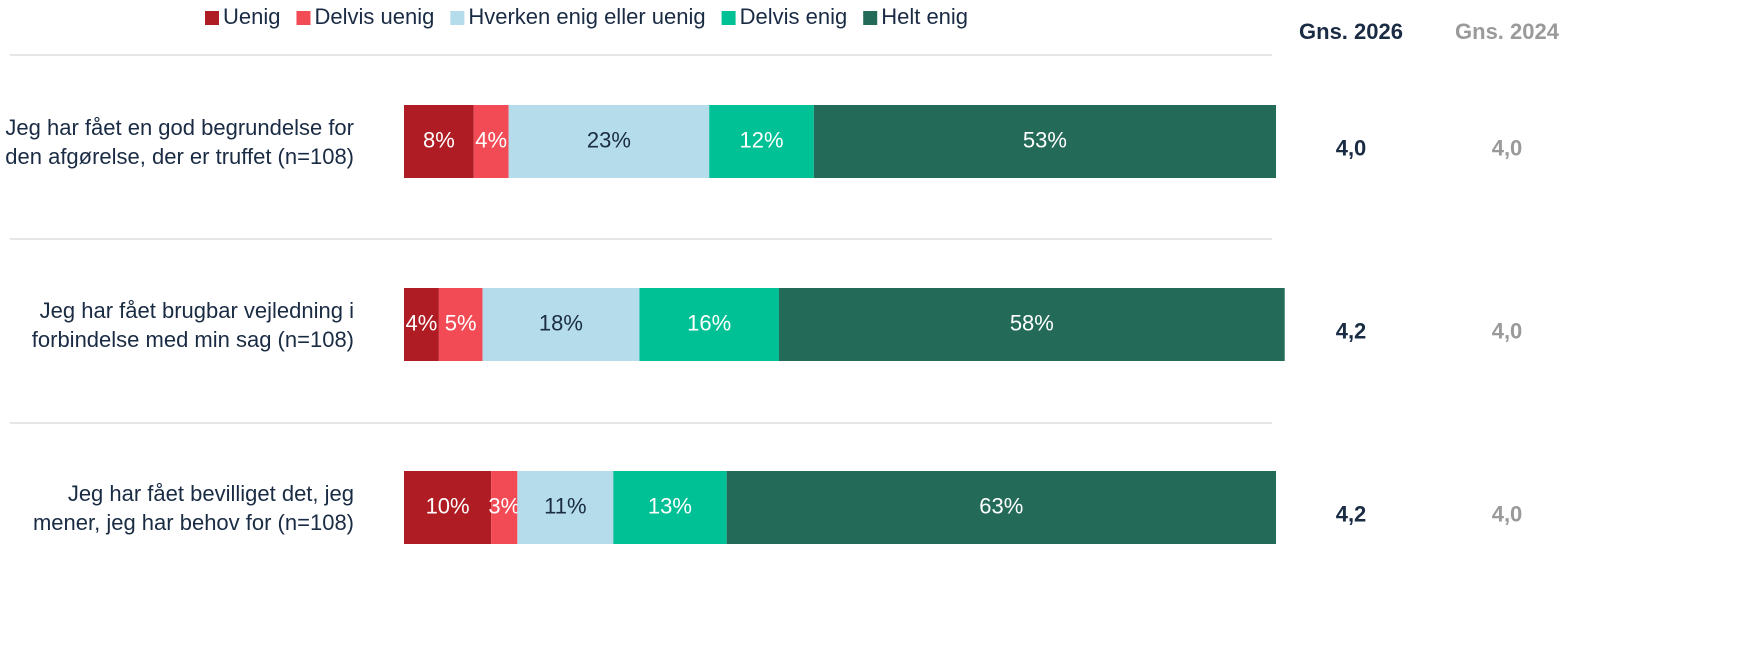  I want to click on value-label: 13%, so click(670, 505).